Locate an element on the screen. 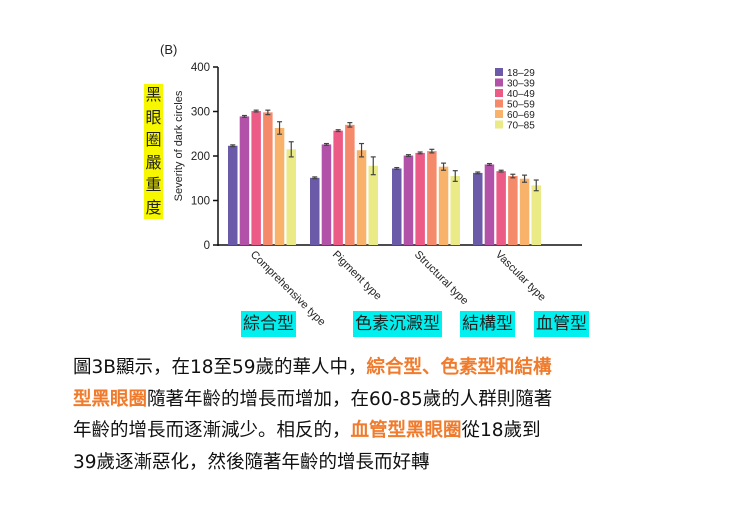 The width and height of the screenshot is (740, 519). legend-label: 60–69 is located at coordinates (521, 115).